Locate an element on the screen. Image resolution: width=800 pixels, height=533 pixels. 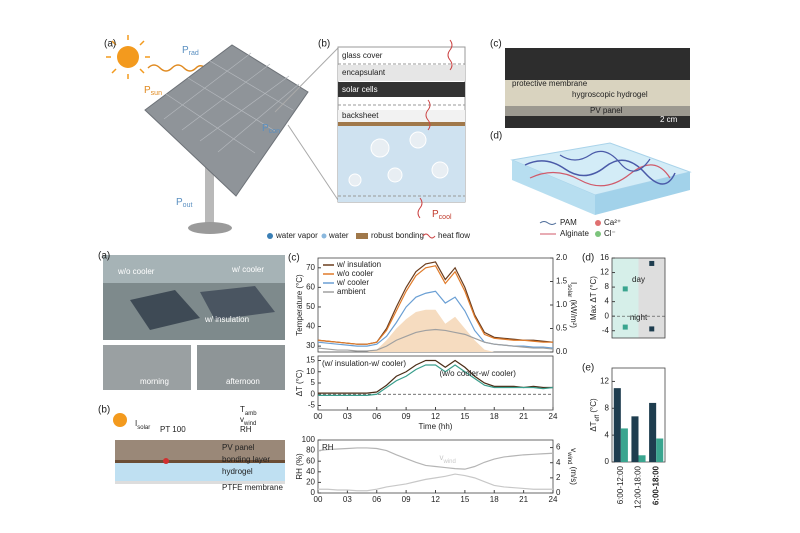
bar is located at coordinates (624, 445).